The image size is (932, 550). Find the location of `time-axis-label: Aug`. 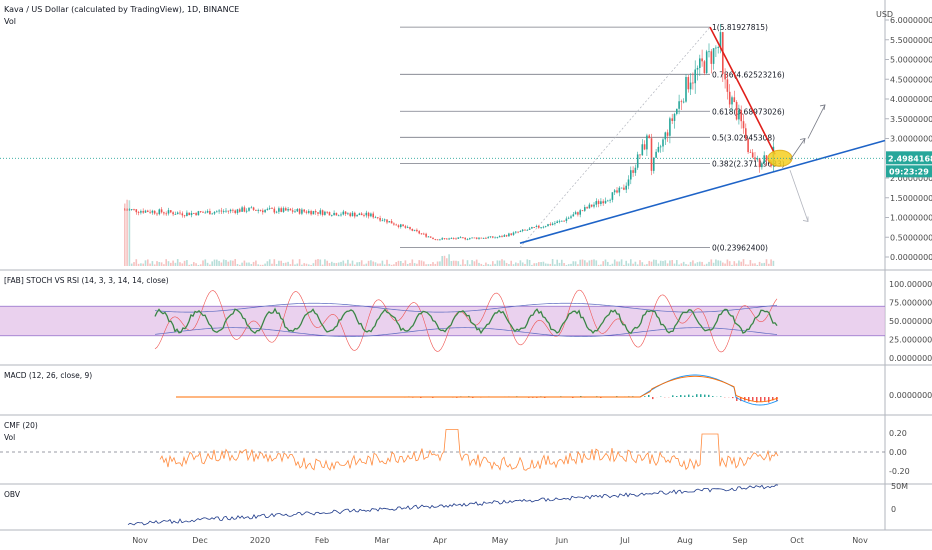

time-axis-label: Aug is located at coordinates (685, 540).